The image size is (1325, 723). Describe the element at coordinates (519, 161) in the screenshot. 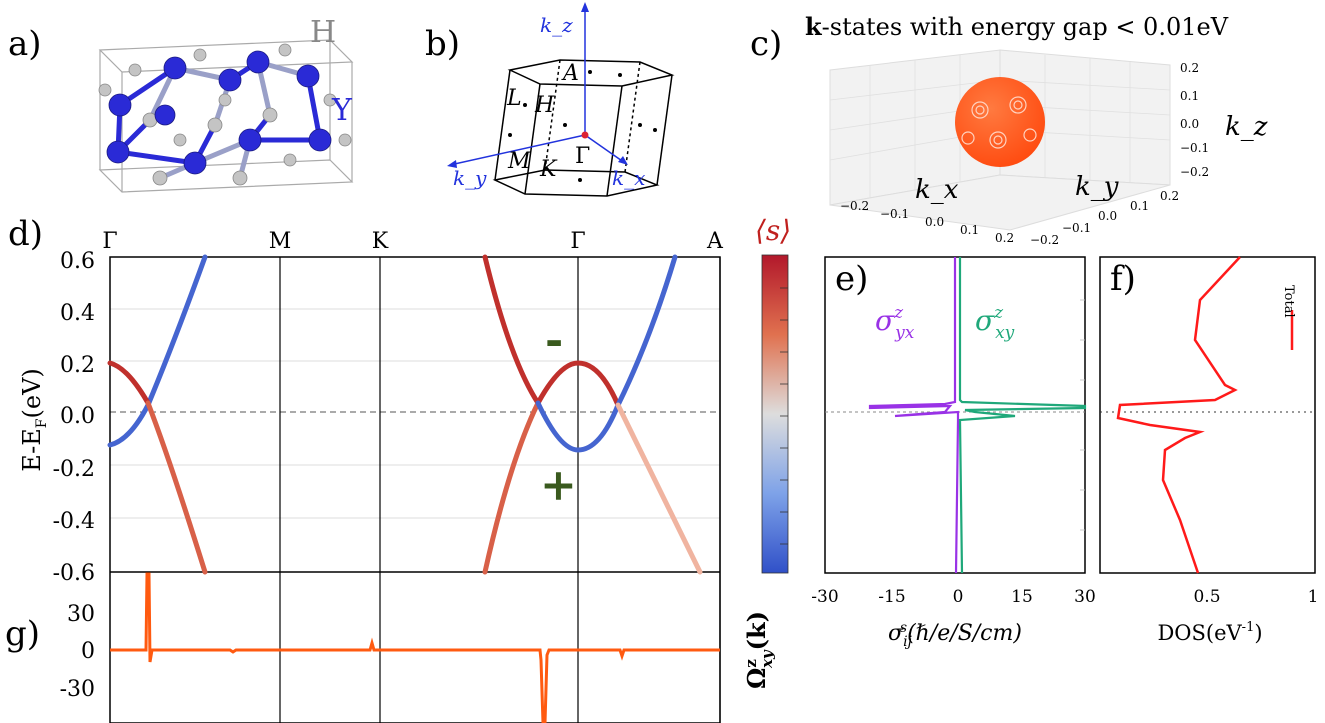

I see `bz-point-m: M` at that location.